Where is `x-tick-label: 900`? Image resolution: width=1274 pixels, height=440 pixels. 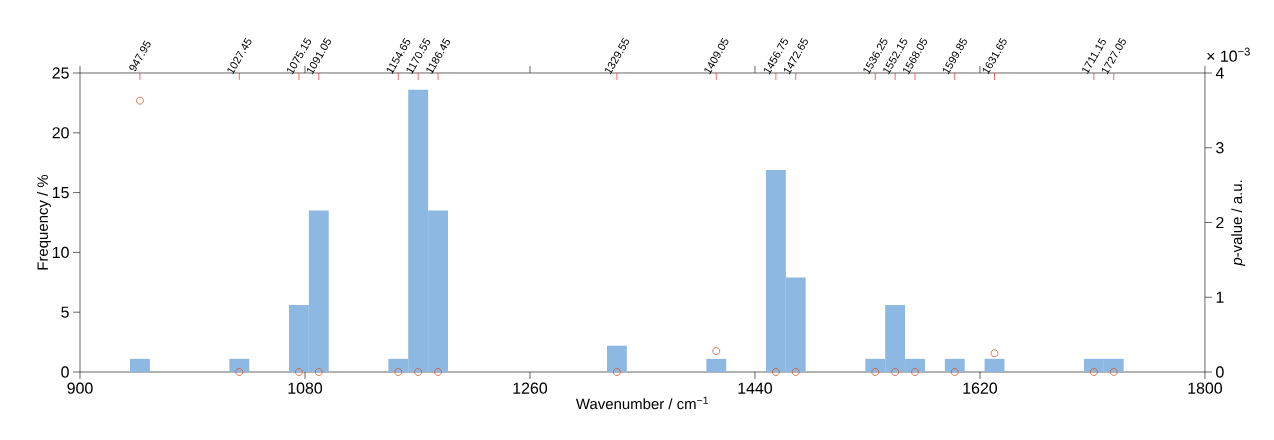 x-tick-label: 900 is located at coordinates (80, 388).